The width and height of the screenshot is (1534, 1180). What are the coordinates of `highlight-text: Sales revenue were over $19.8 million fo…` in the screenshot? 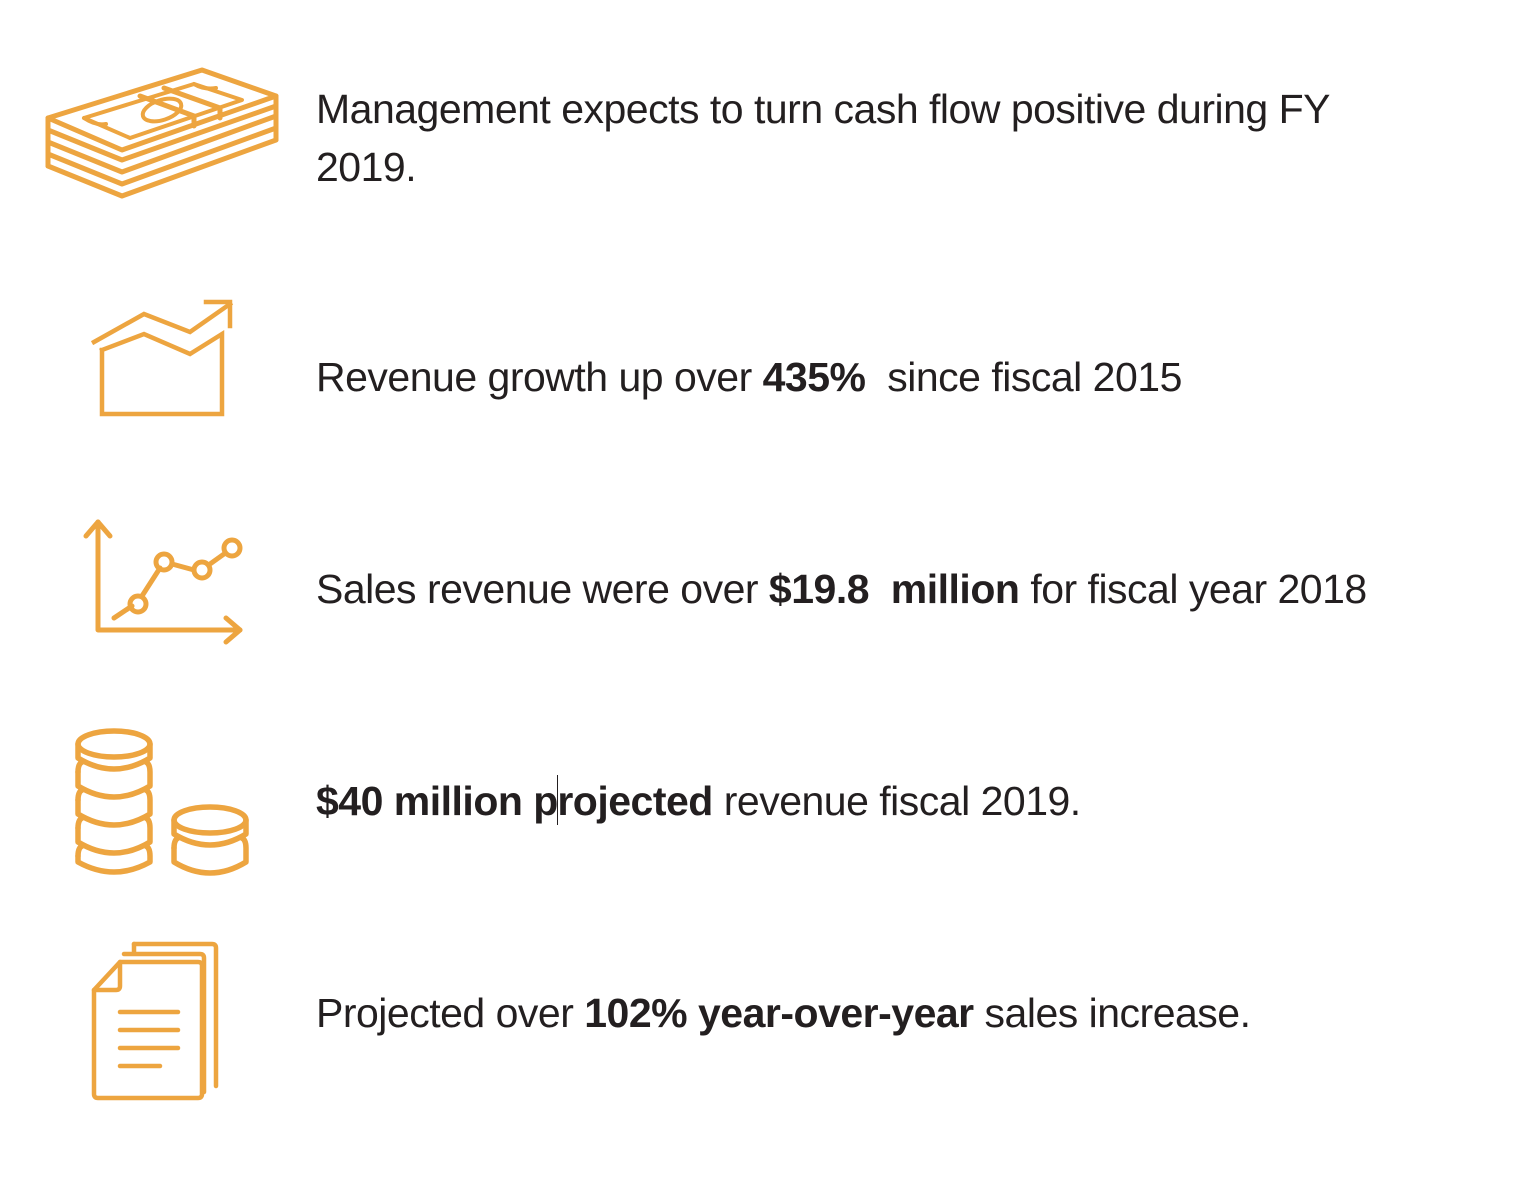 It's located at (841, 589).